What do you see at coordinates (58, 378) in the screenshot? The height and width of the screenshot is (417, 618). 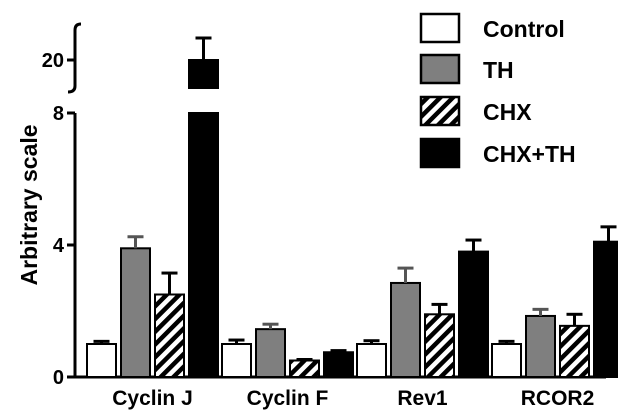 I see `y-tick-label-0: 0` at bounding box center [58, 378].